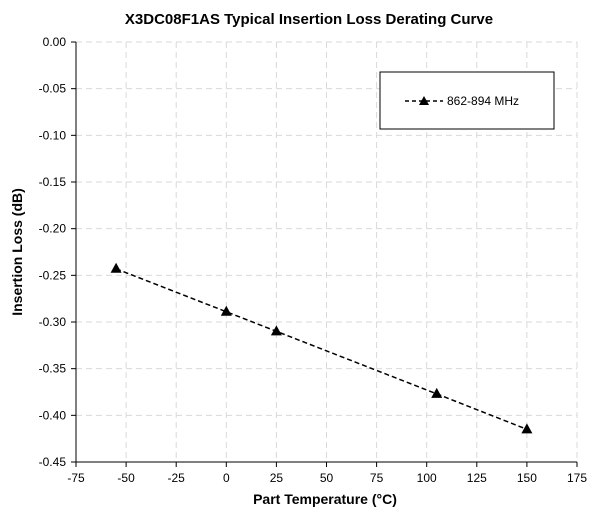 Image resolution: width=593 pixels, height=512 pixels. I want to click on y-tick-label: -0.40, so click(53, 415).